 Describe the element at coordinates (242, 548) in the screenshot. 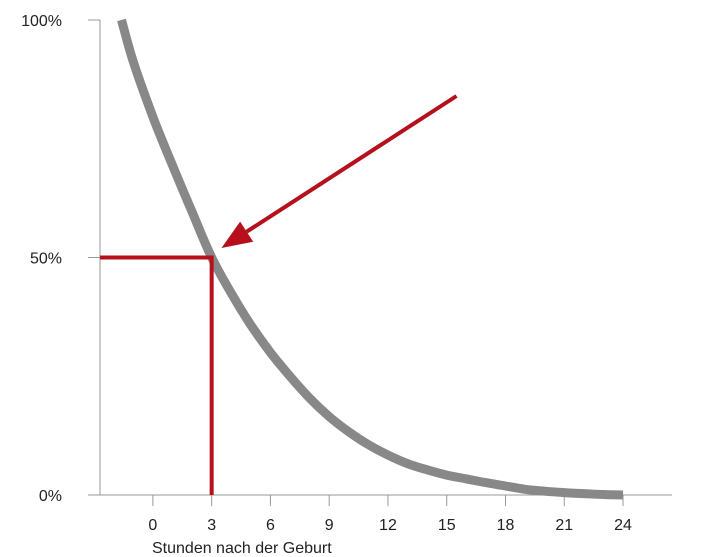

I see `x-axis-title: Stunden nach der Geburt` at that location.